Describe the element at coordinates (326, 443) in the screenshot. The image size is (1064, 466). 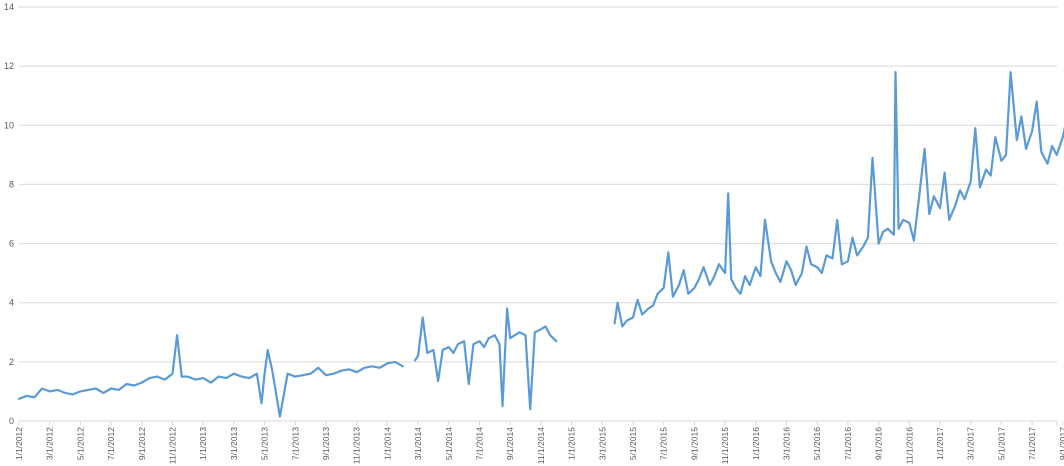
I see `x-tick-label: 9/1/2013` at that location.